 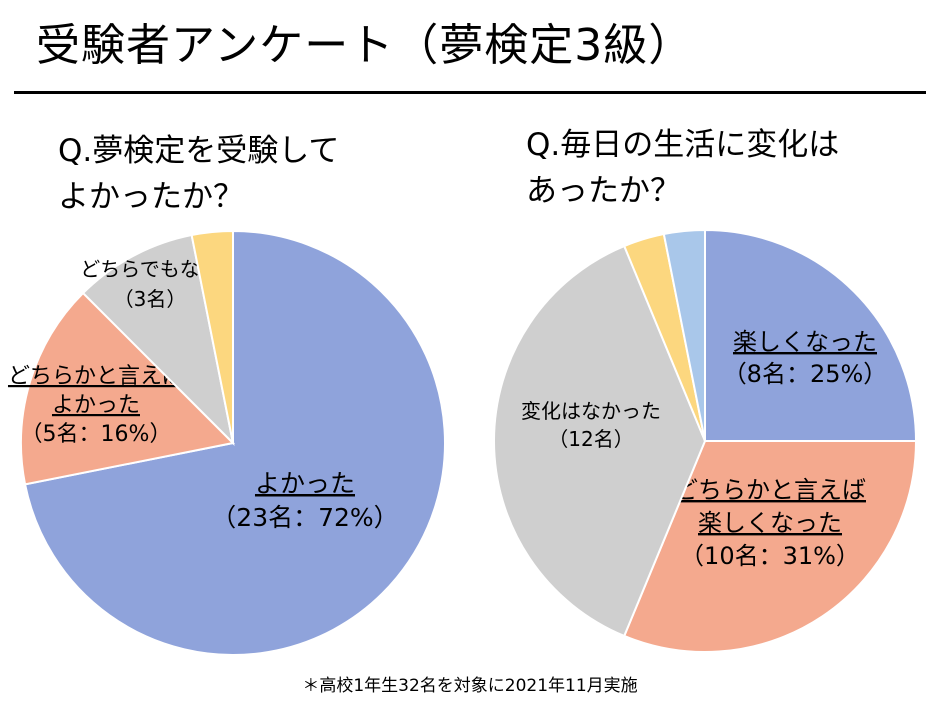 What do you see at coordinates (591, 411) in the screenshot?
I see `slice-label-name: 変化はなかった` at bounding box center [591, 411].